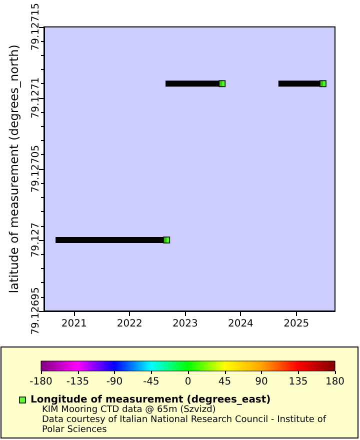 The width and height of the screenshot is (360, 440). Describe the element at coordinates (297, 324) in the screenshot. I see `x-tick-label: 2025` at that location.